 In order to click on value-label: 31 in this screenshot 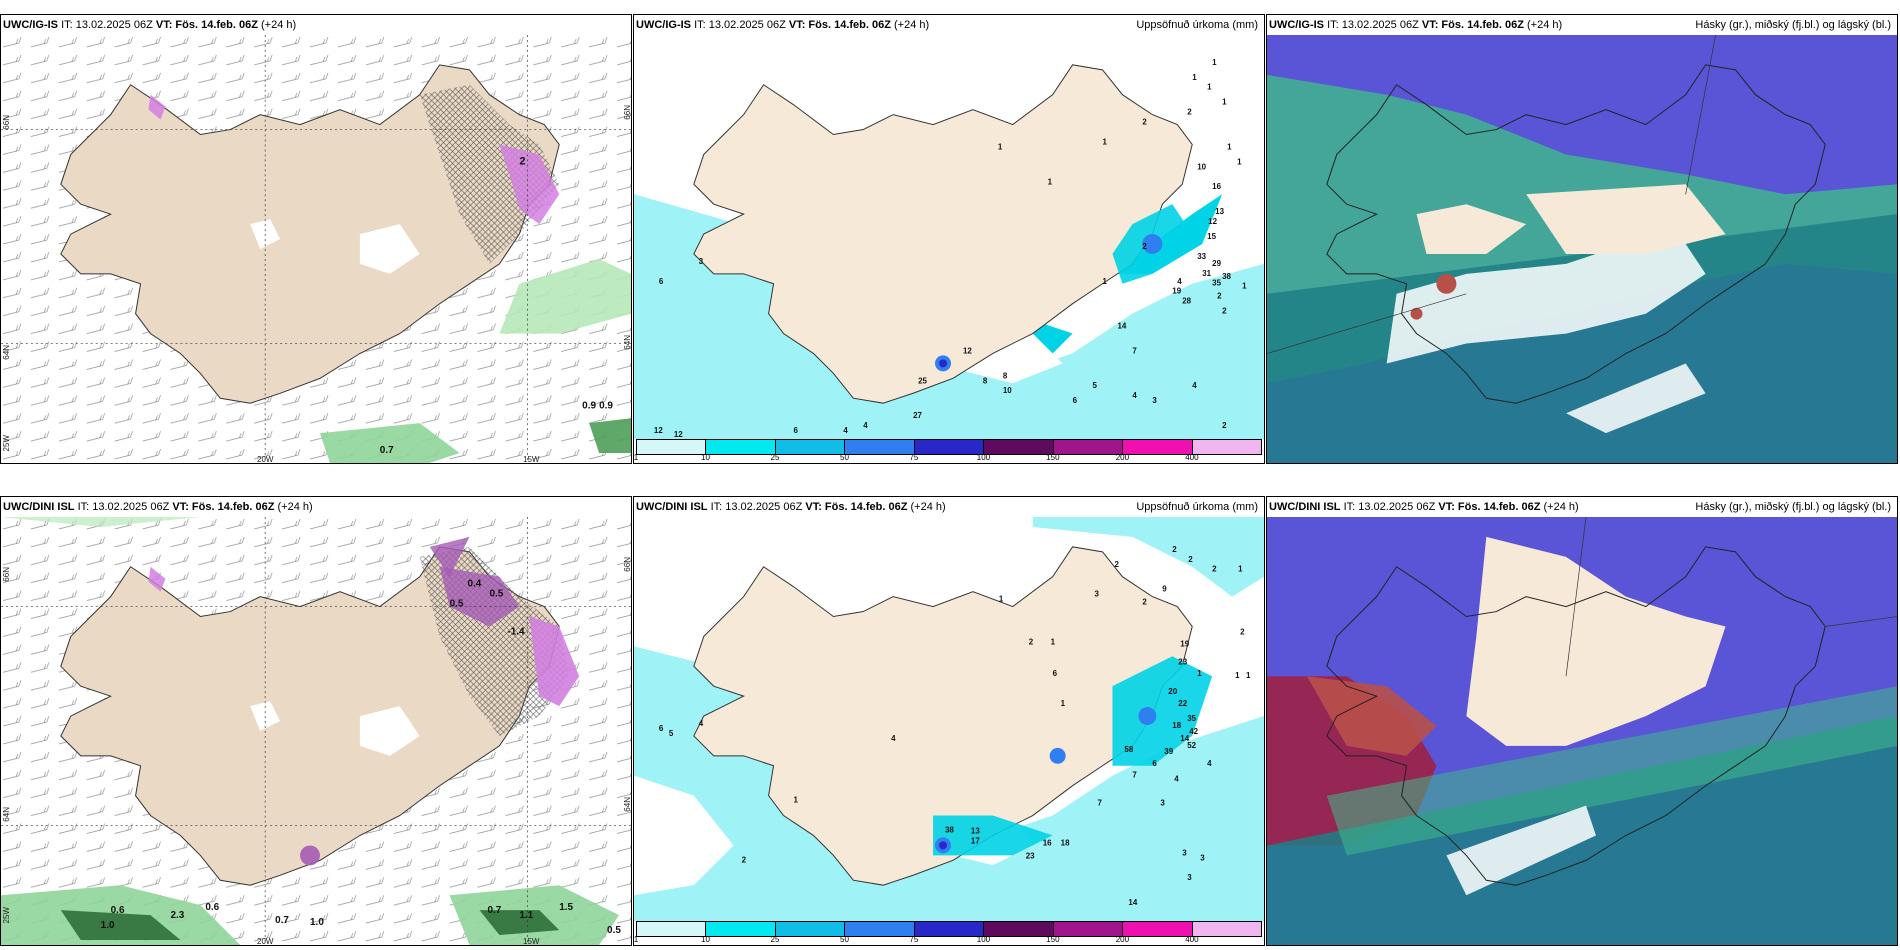, I will do `click(1206, 273)`.